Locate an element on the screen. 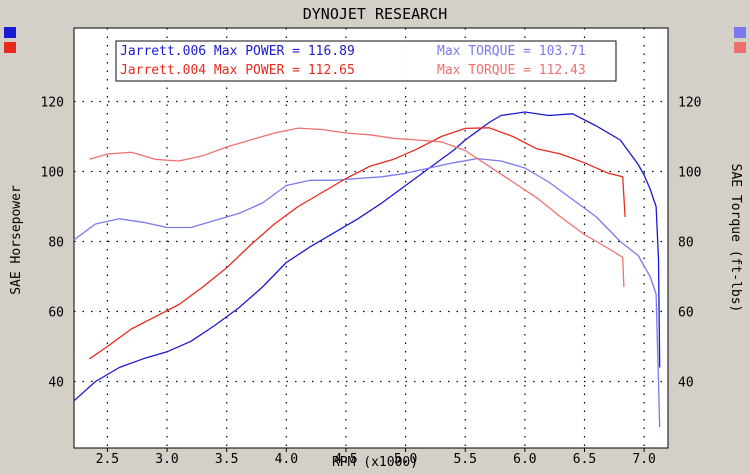  y-tick-label-left: 100 is located at coordinates (52, 173).